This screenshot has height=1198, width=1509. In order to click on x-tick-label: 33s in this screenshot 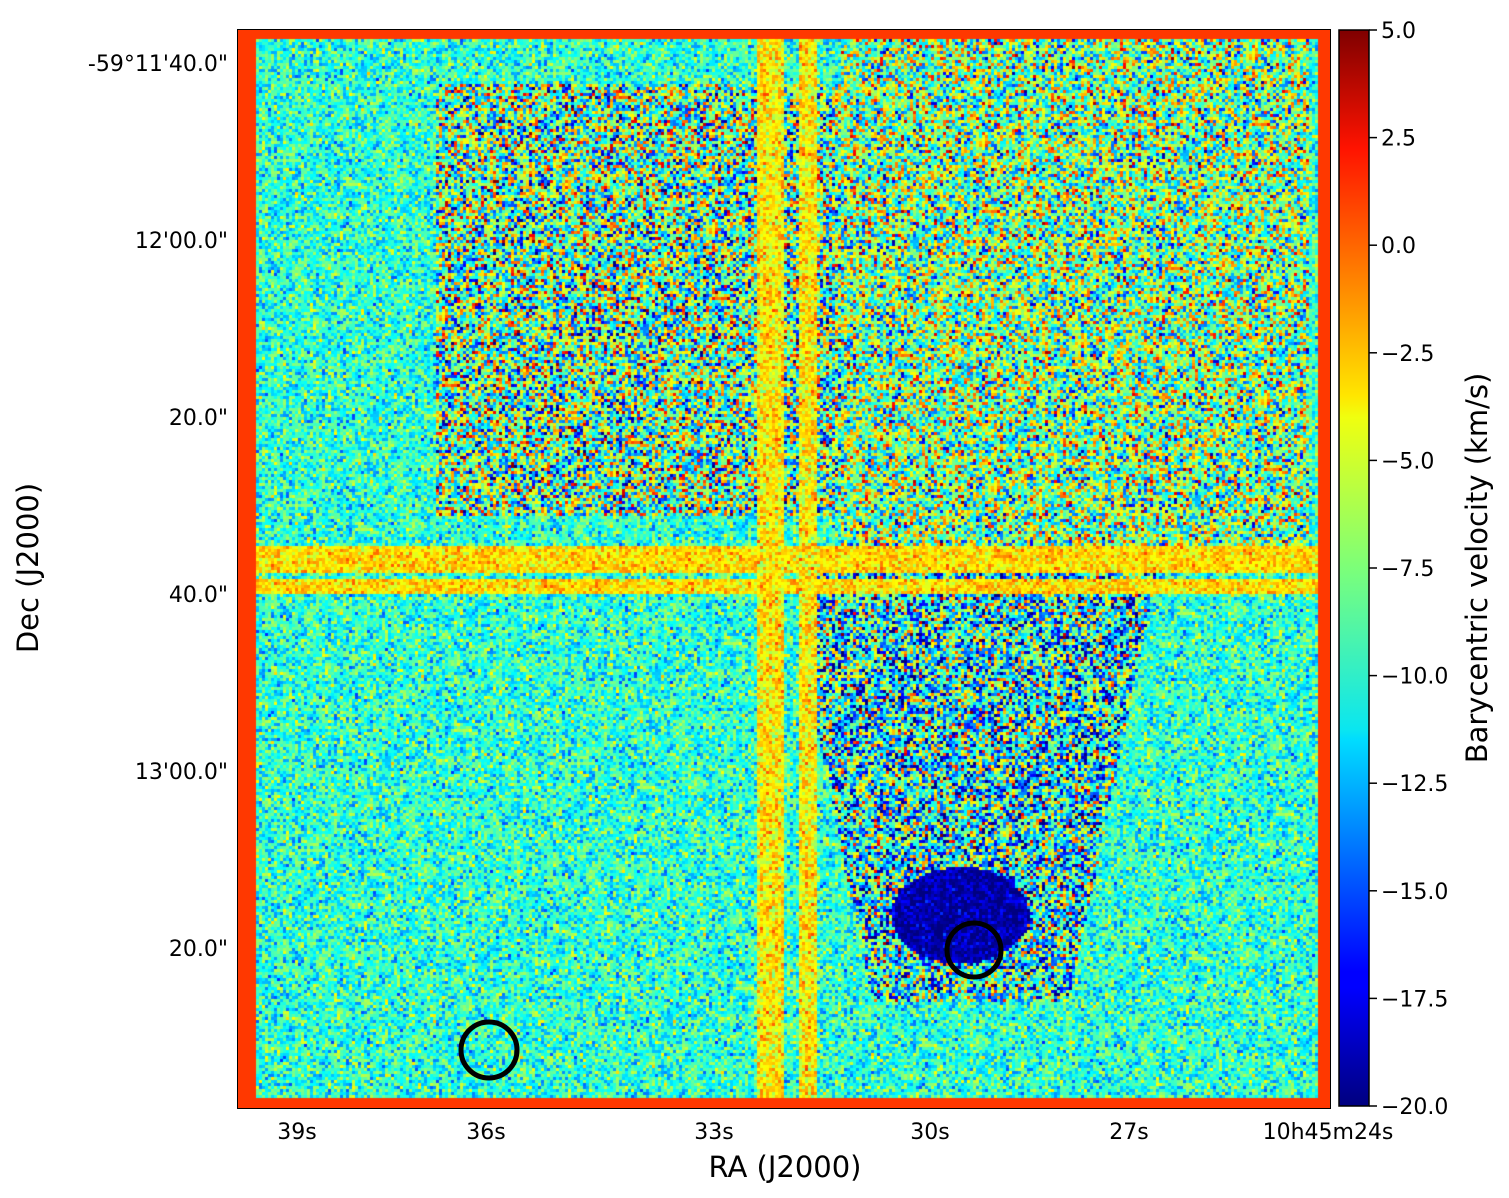, I will do `click(713, 1132)`.